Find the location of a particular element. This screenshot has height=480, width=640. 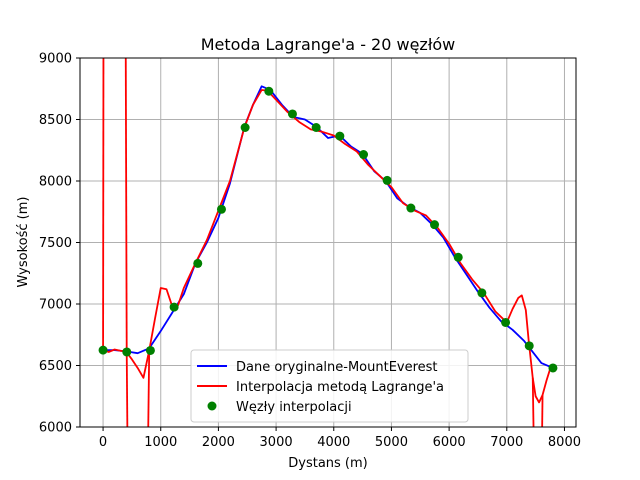

chart-title: Metoda Lagrange'a - 20 węzłów is located at coordinates (328, 44).